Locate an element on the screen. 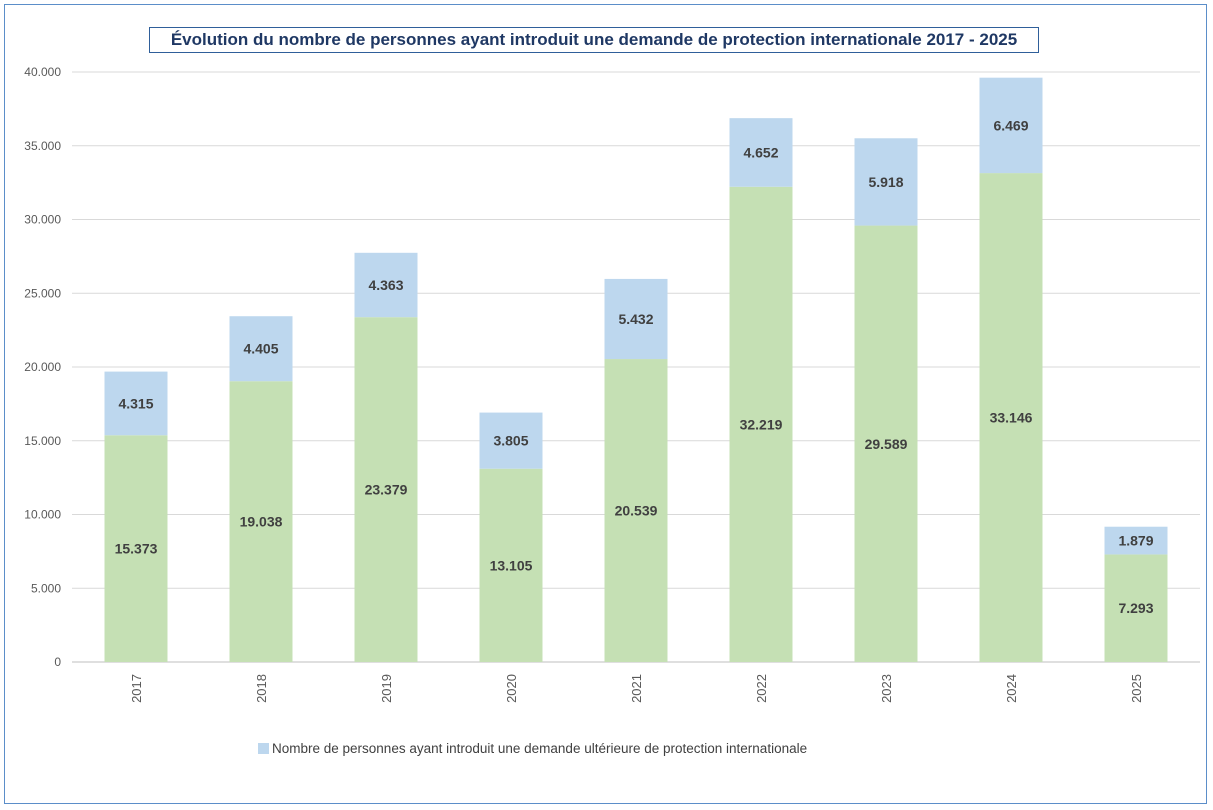 The width and height of the screenshot is (1213, 810). data-label: 6.469 is located at coordinates (1010, 125).